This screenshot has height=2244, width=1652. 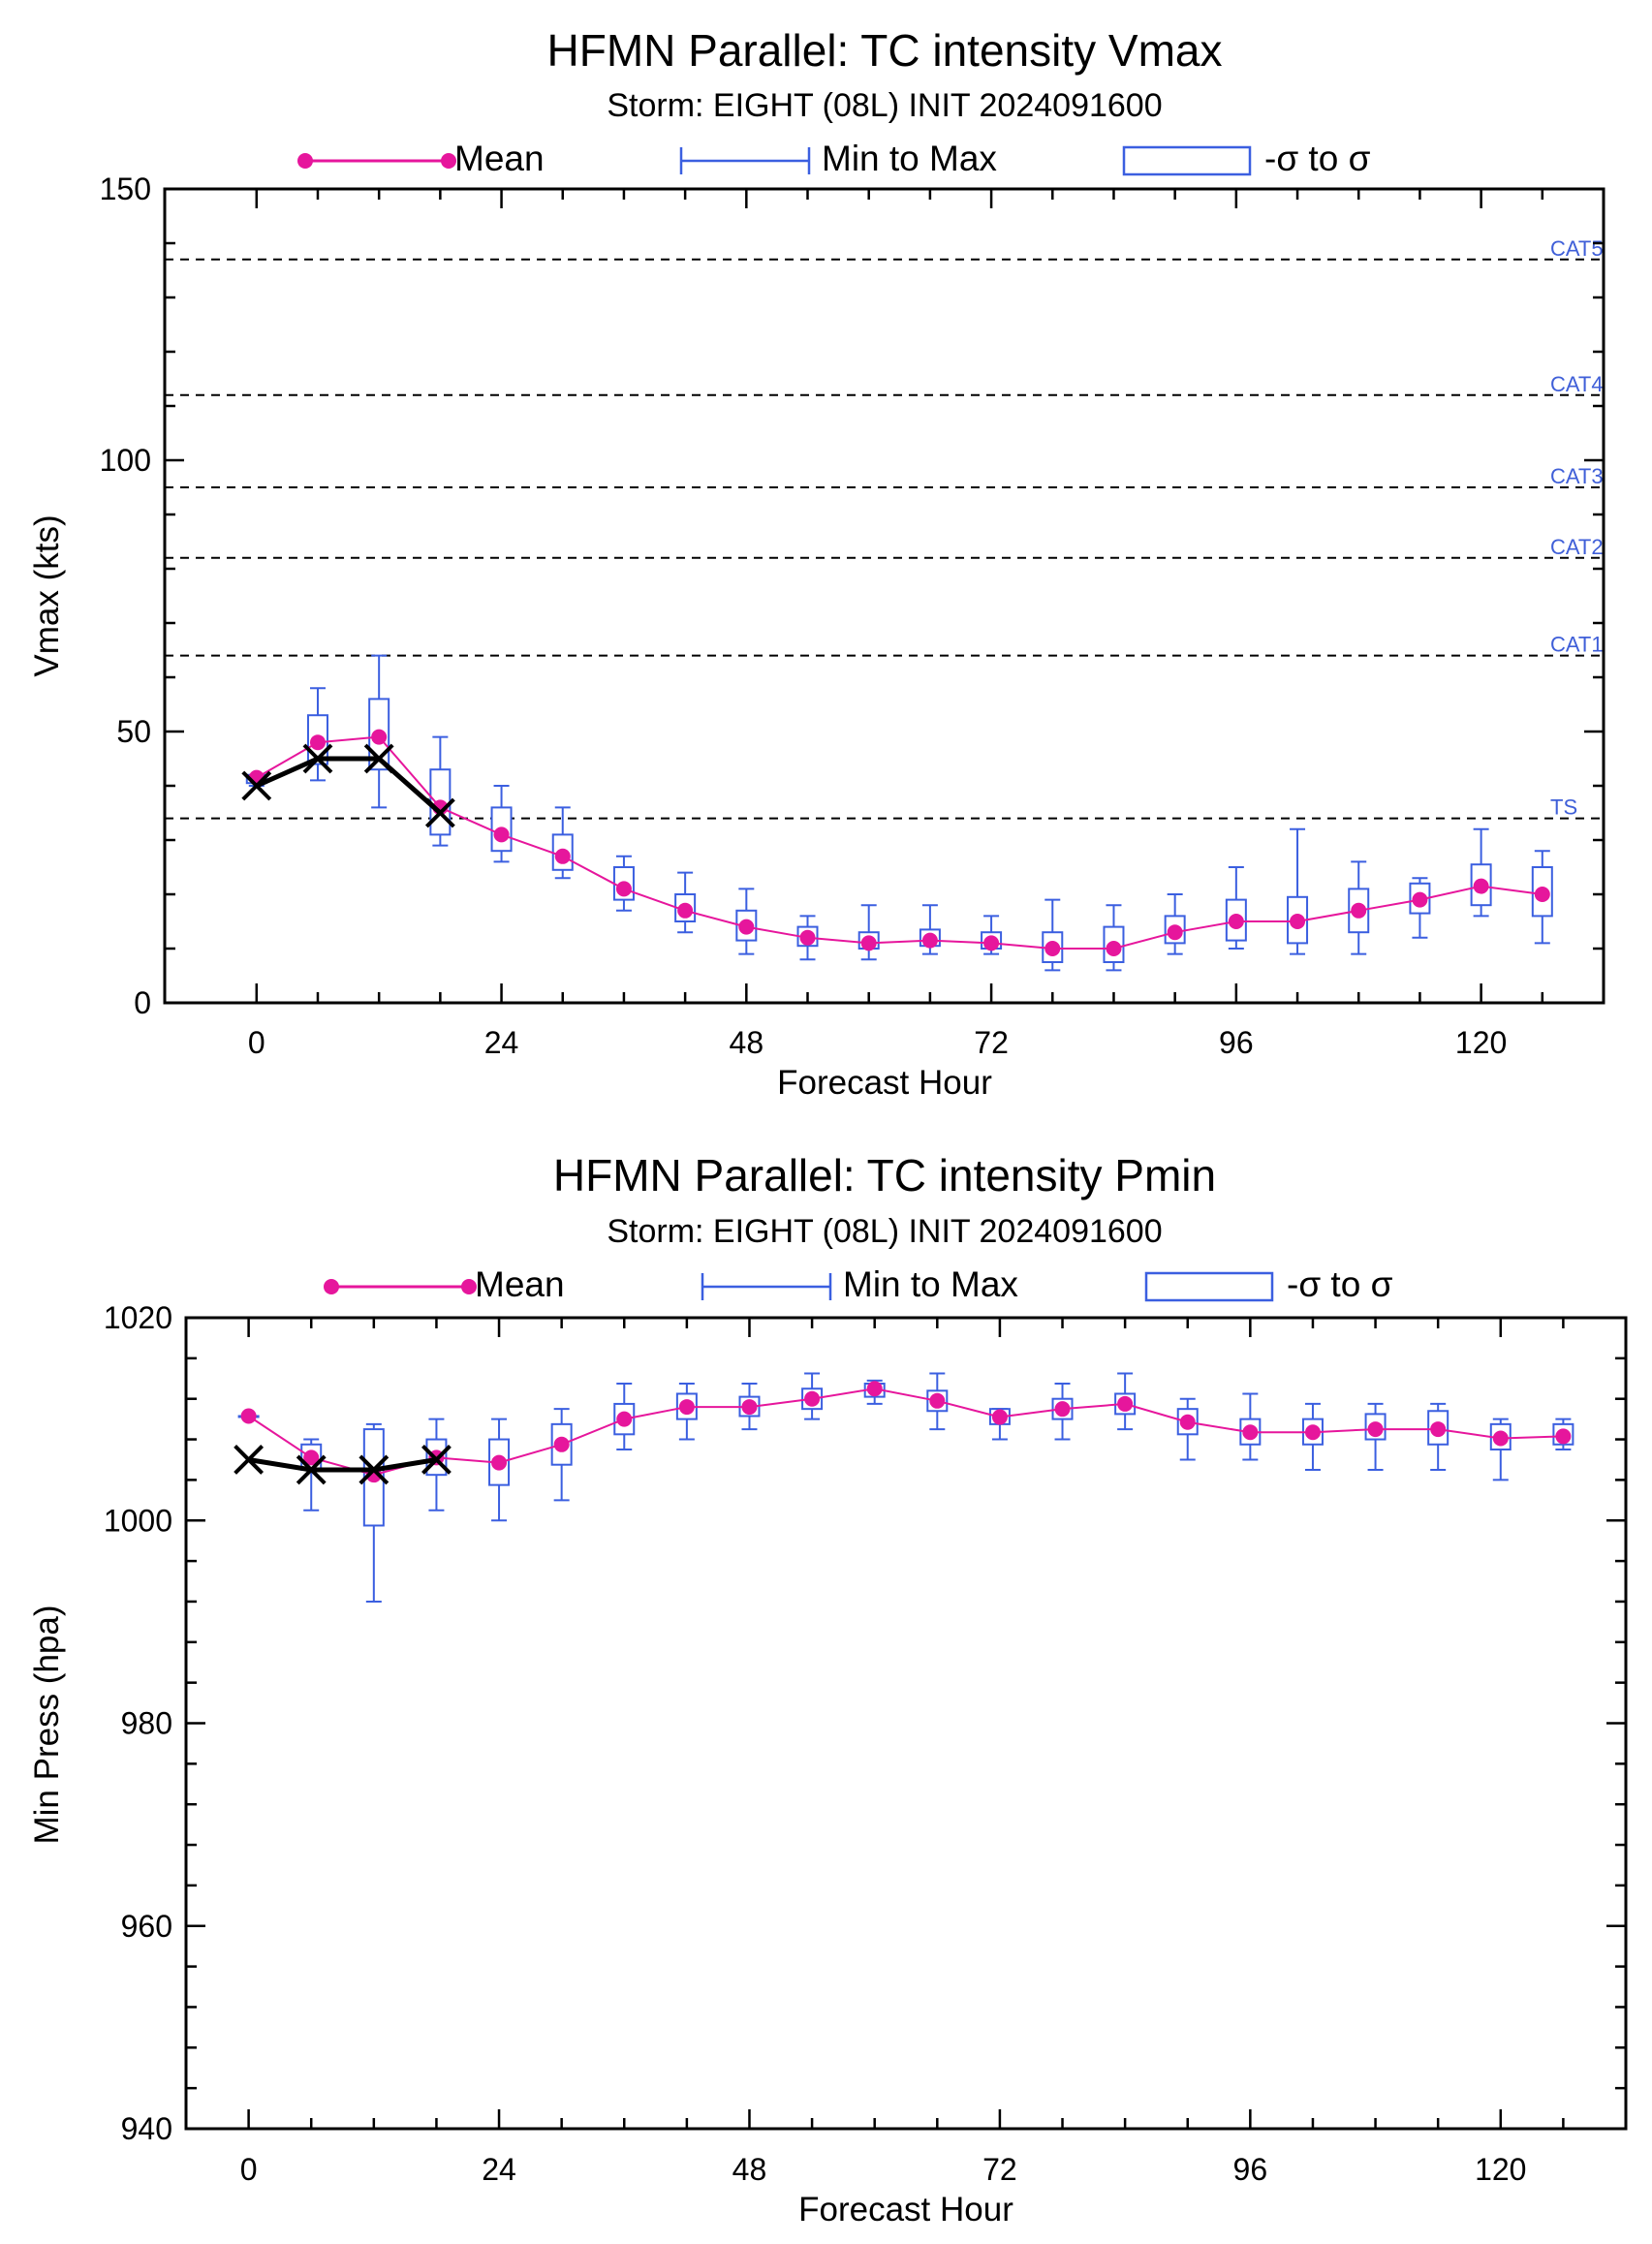 I want to click on pmin-y-tick-label: 940, so click(x=146, y=2128).